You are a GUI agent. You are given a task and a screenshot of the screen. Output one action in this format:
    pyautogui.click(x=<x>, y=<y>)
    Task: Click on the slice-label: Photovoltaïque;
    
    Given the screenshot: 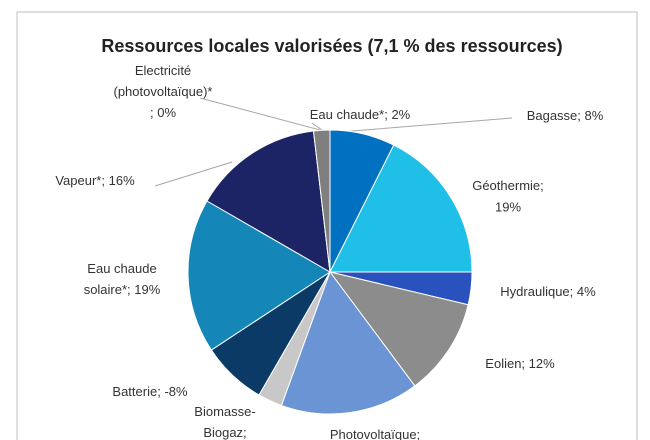 What is the action you would take?
    pyautogui.click(x=375, y=433)
    